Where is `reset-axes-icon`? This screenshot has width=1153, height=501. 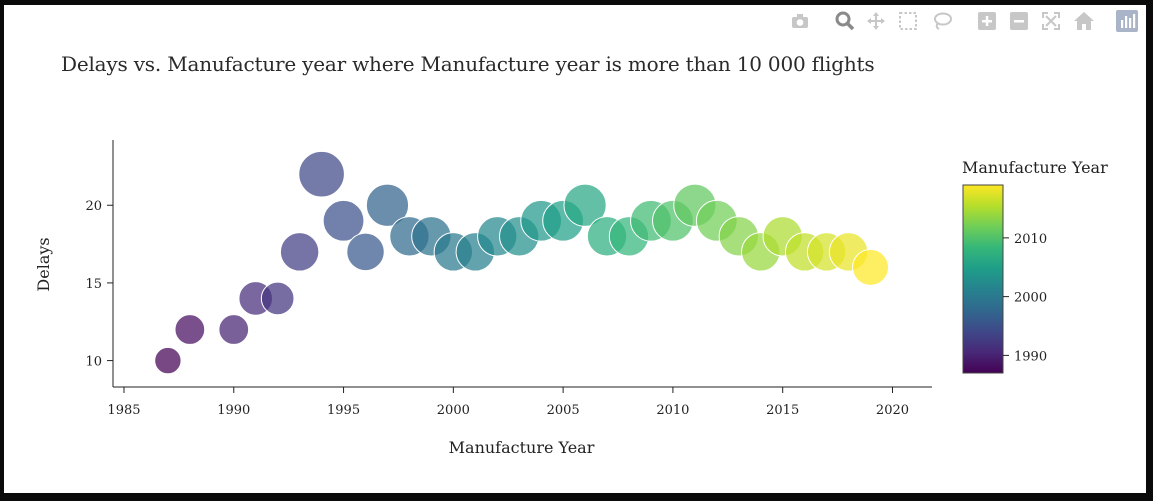 reset-axes-icon is located at coordinates (1084, 21).